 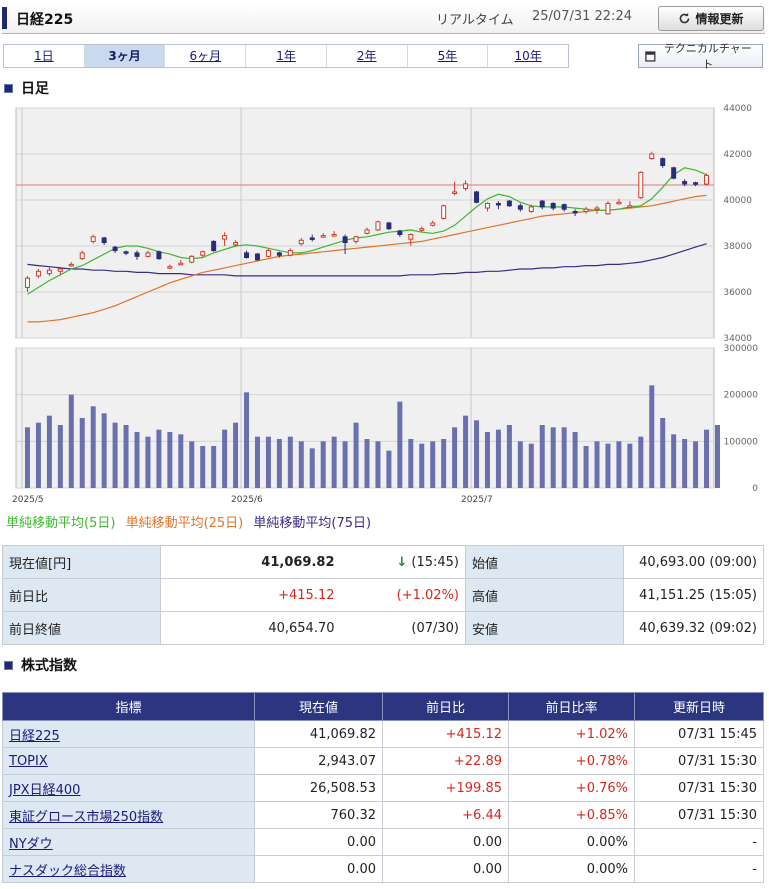 What do you see at coordinates (49, 666) in the screenshot?
I see `indices-heading-text: 株式指数` at bounding box center [49, 666].